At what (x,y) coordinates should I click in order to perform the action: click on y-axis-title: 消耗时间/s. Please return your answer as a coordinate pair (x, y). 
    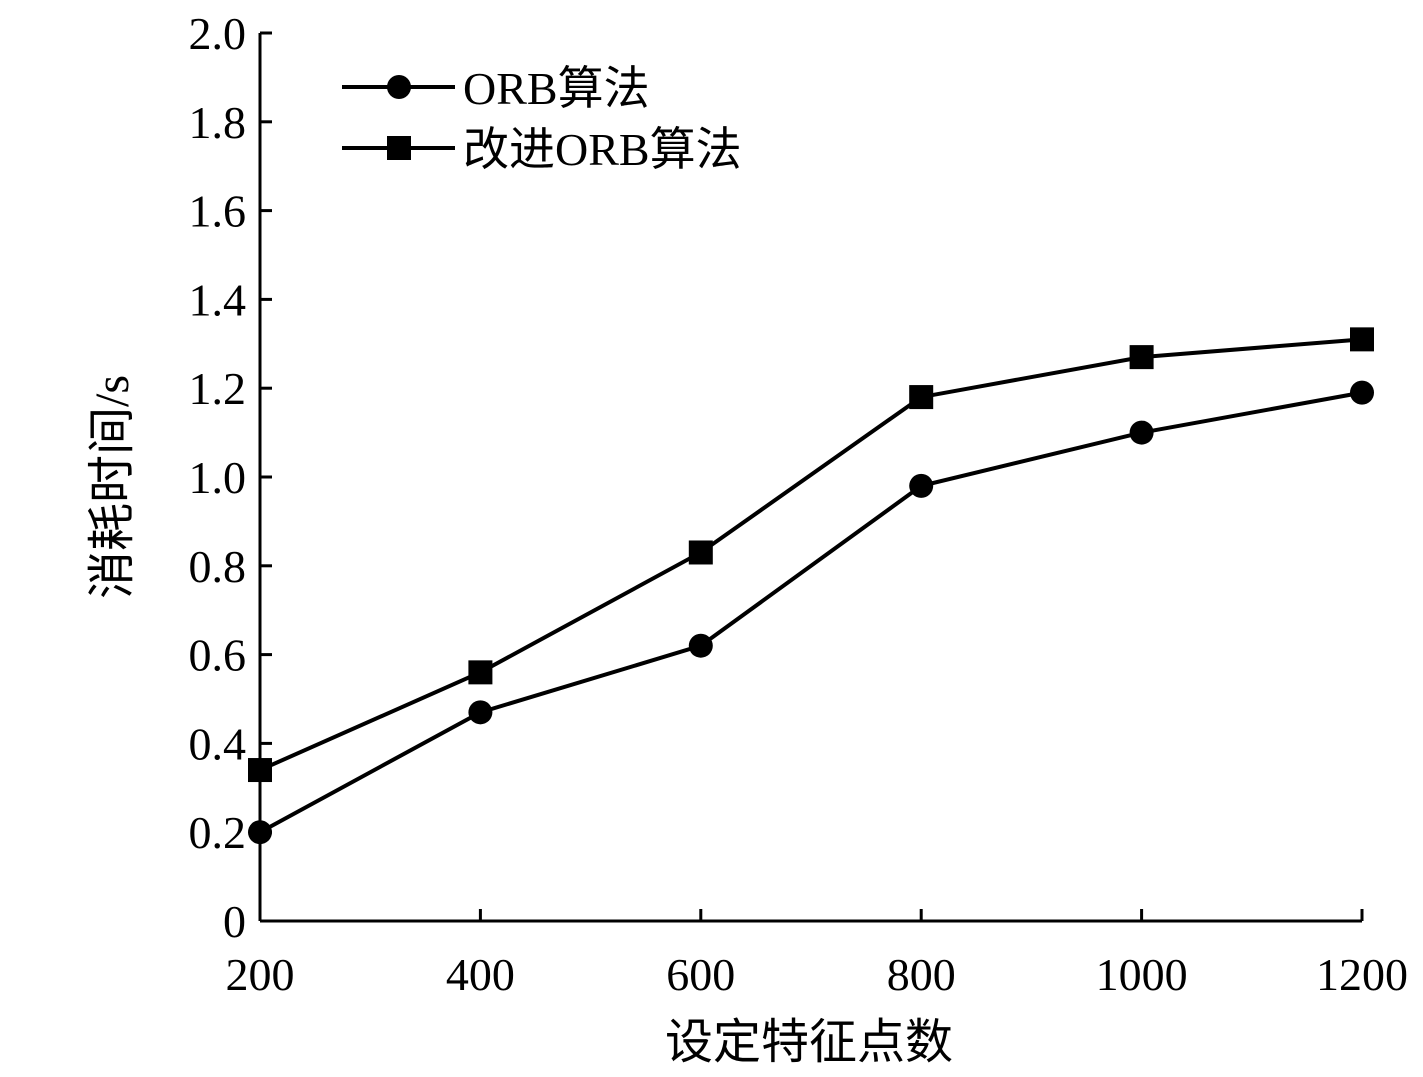
    Looking at the image, I should click on (112, 487).